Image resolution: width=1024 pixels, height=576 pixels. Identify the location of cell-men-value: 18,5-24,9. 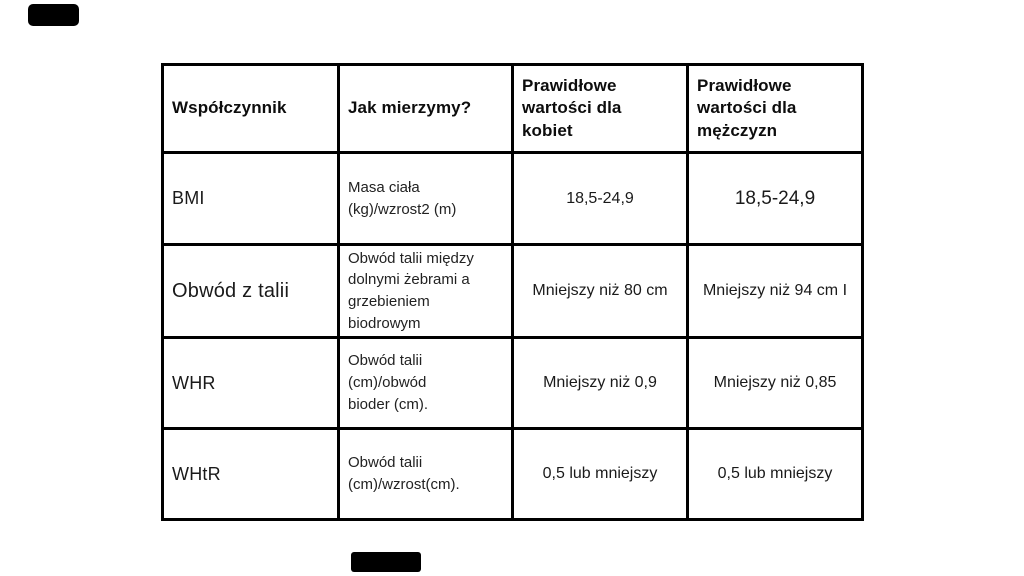
(775, 198).